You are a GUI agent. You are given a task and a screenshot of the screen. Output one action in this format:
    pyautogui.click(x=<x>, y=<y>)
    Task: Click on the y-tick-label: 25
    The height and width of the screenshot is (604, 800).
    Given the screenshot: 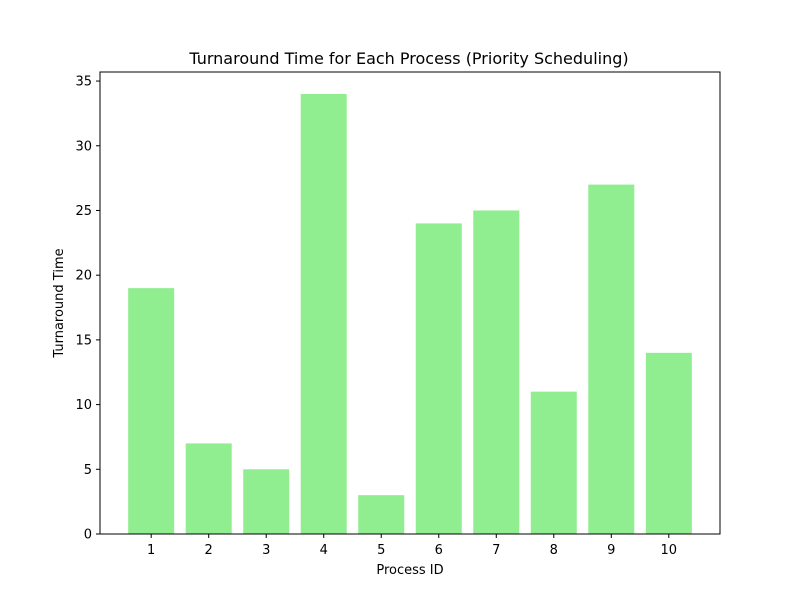 What is the action you would take?
    pyautogui.click(x=83, y=211)
    